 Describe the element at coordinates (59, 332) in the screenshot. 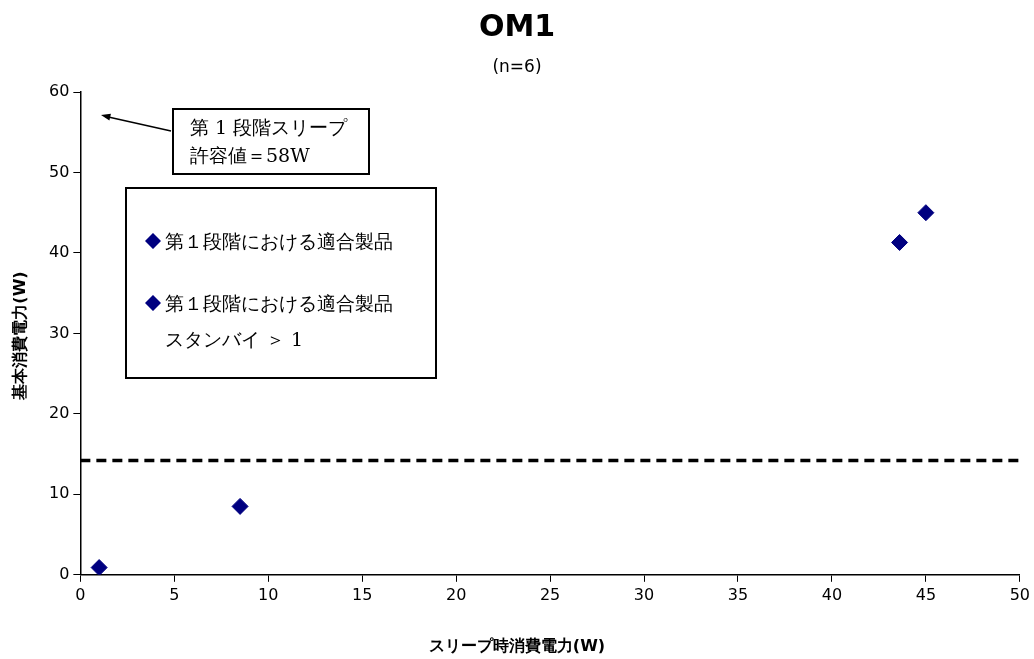

I see `y-tick-label: 30` at that location.